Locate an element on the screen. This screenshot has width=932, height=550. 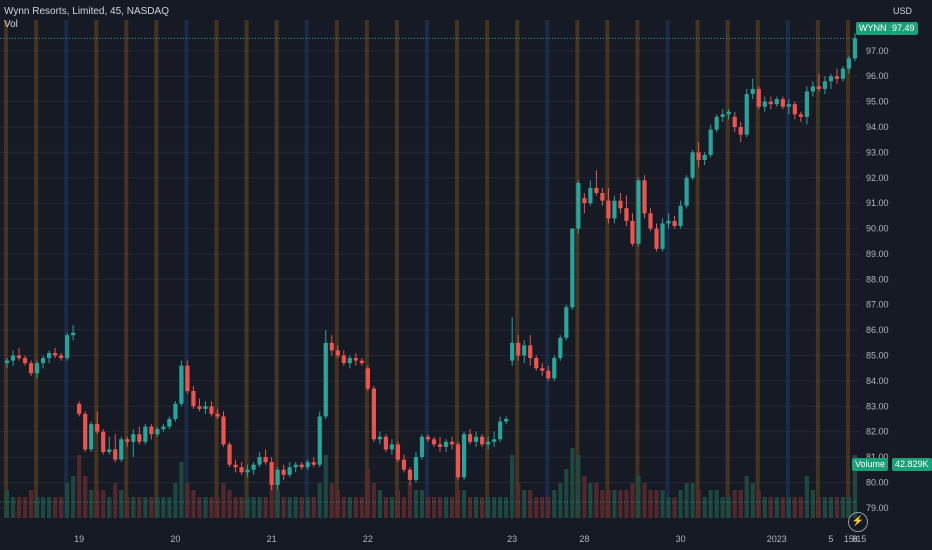
y-tick-label: 82.00 is located at coordinates (877, 432).